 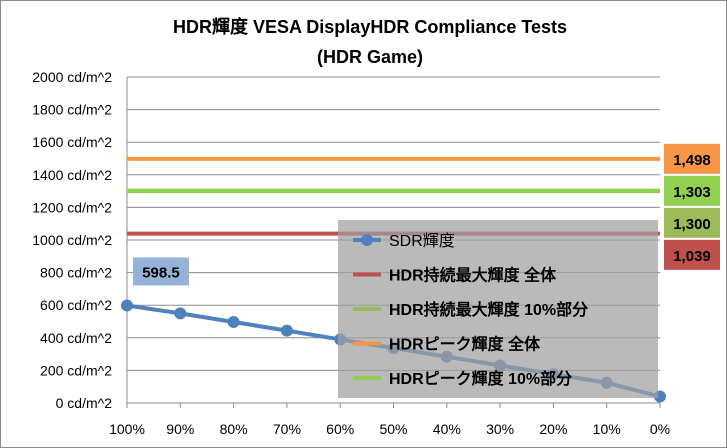 I want to click on value-label: 1,303, so click(x=692, y=192).